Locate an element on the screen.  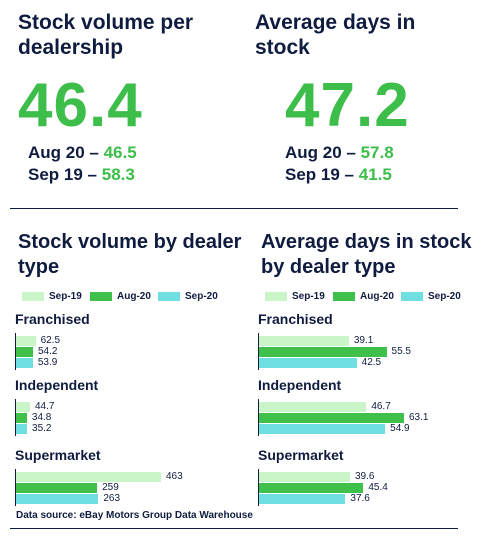
chart-title: Stock volume by dealer type is located at coordinates (130, 254).